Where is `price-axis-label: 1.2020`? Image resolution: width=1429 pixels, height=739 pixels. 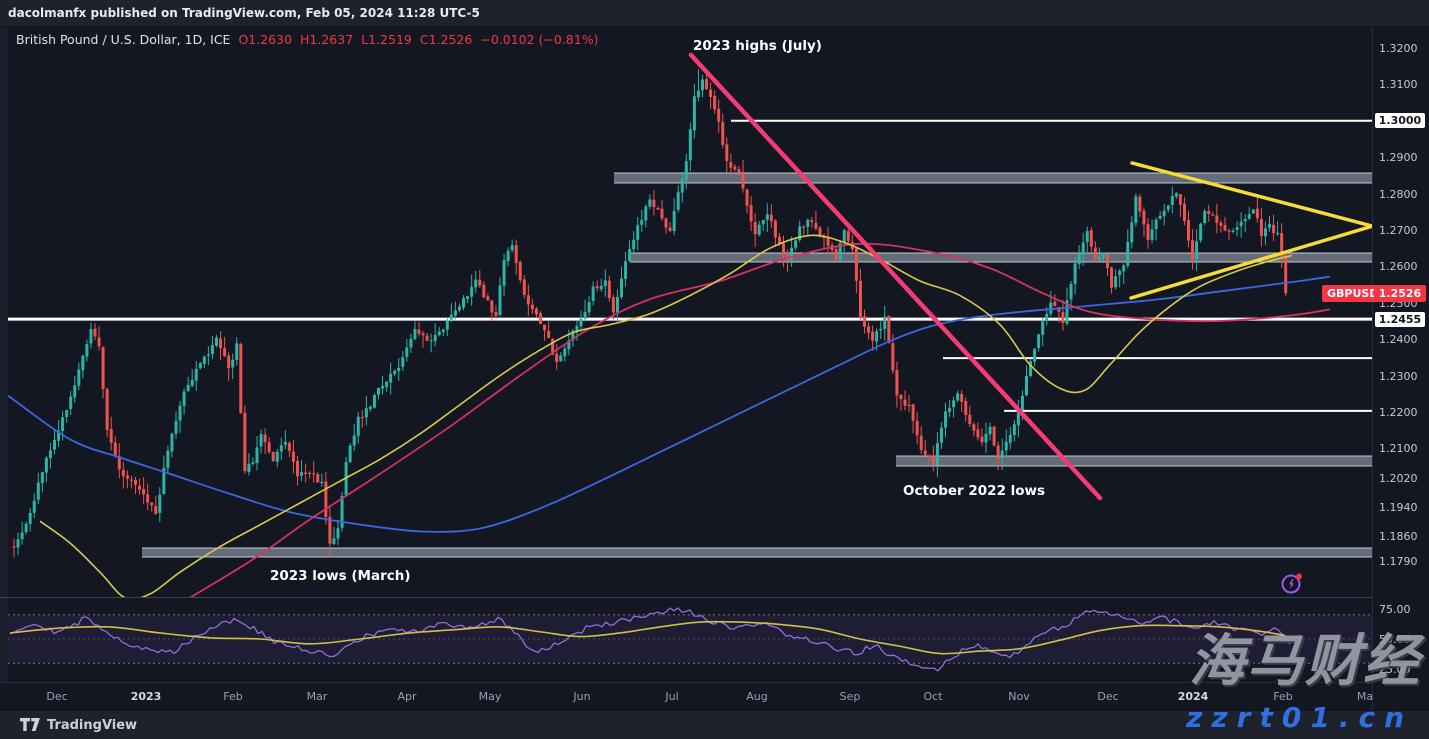
price-axis-label: 1.2020 is located at coordinates (1398, 478).